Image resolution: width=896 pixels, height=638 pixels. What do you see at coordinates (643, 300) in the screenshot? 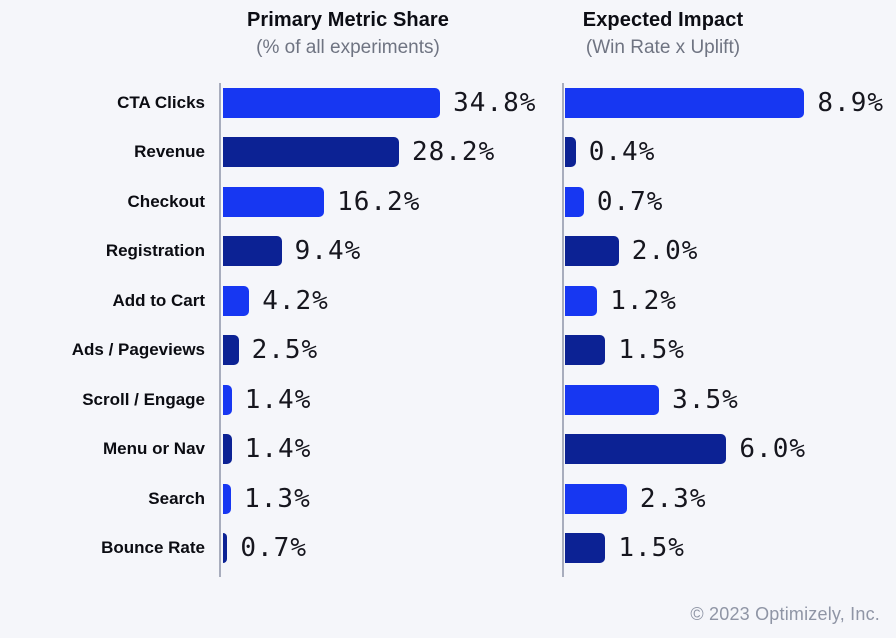
I see `right-chart-value-label: 1.2%` at bounding box center [643, 300].